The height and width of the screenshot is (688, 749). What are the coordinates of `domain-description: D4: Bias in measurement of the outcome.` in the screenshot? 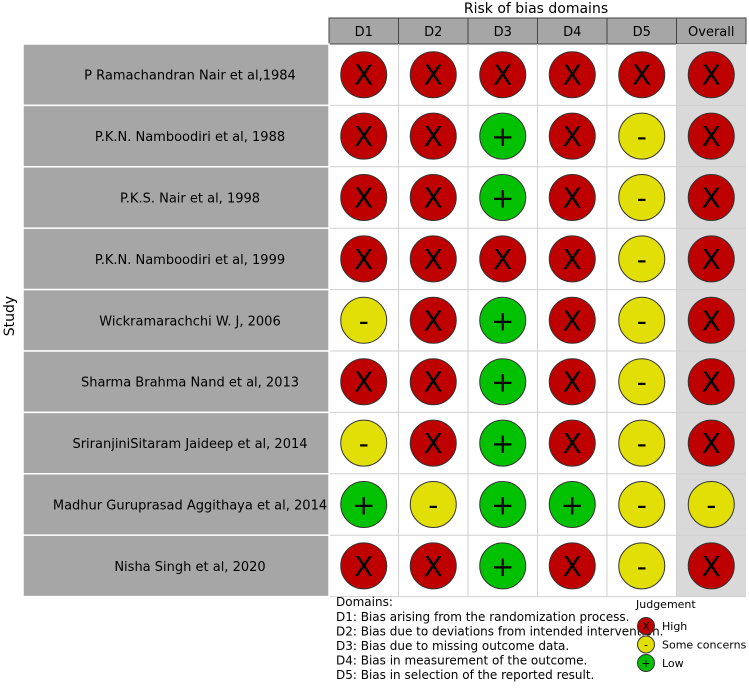 It's located at (461, 661).